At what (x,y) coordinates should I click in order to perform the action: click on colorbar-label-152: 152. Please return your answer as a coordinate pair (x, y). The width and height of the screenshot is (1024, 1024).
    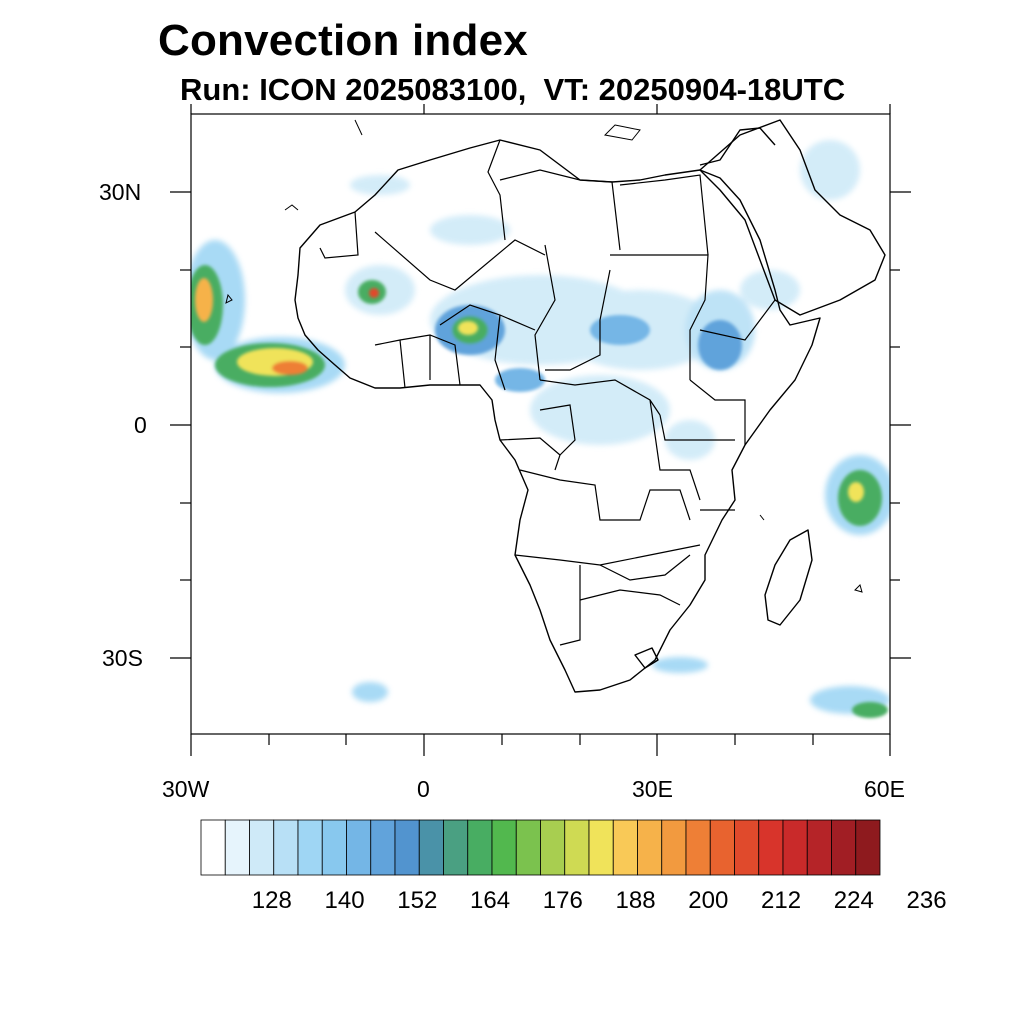
    Looking at the image, I should click on (417, 900).